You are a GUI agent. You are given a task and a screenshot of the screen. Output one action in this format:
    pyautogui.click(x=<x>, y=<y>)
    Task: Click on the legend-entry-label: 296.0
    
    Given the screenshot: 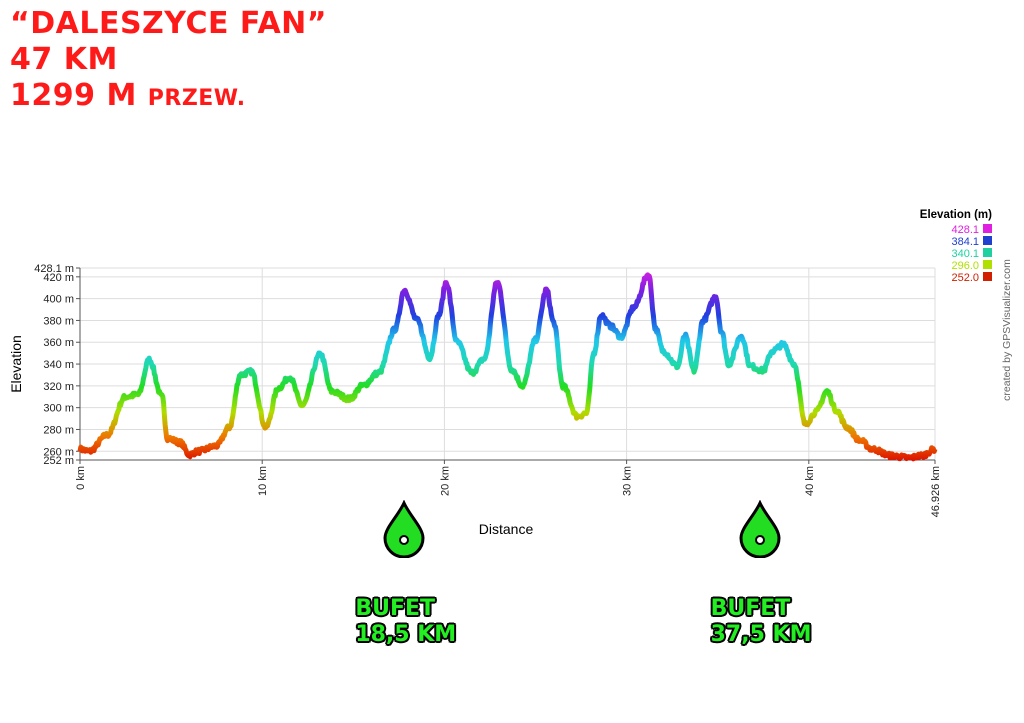 What is the action you would take?
    pyautogui.click(x=965, y=266)
    